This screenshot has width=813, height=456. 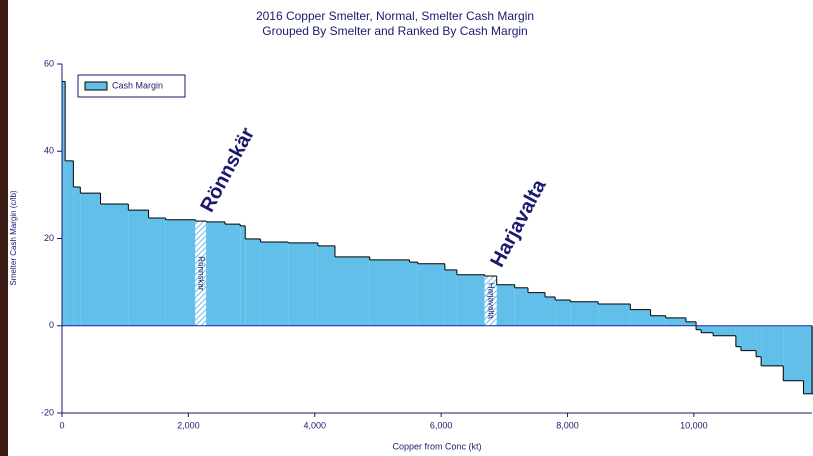 What do you see at coordinates (49, 63) in the screenshot?
I see `y-tick-label: 60` at bounding box center [49, 63].